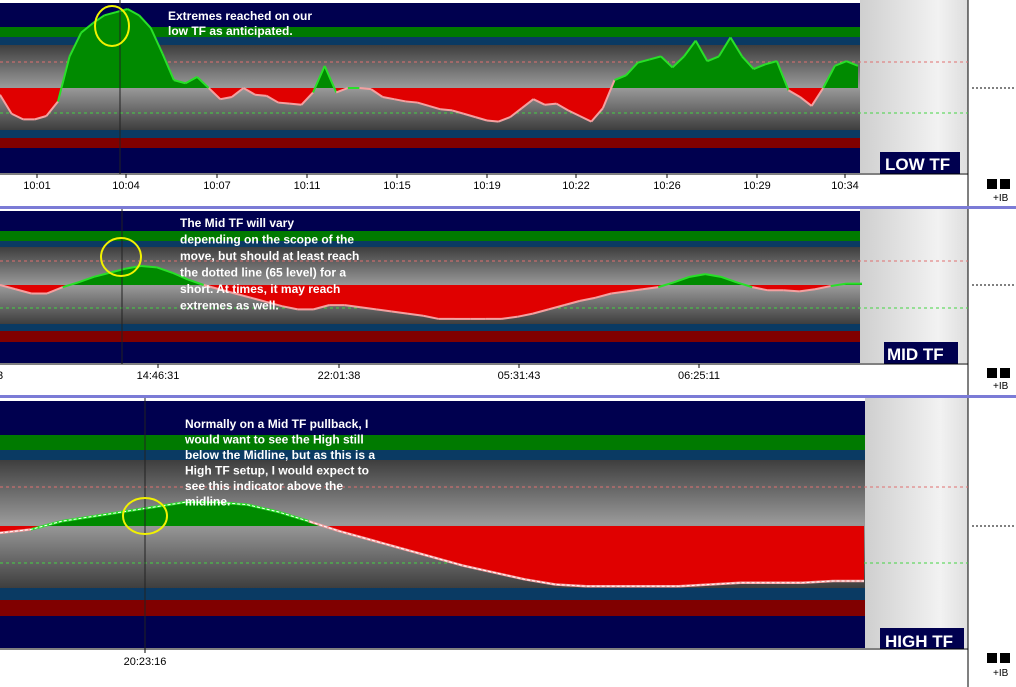 This screenshot has width=1016, height=687. I want to click on extreme-bottom-band, so click(430, 160).